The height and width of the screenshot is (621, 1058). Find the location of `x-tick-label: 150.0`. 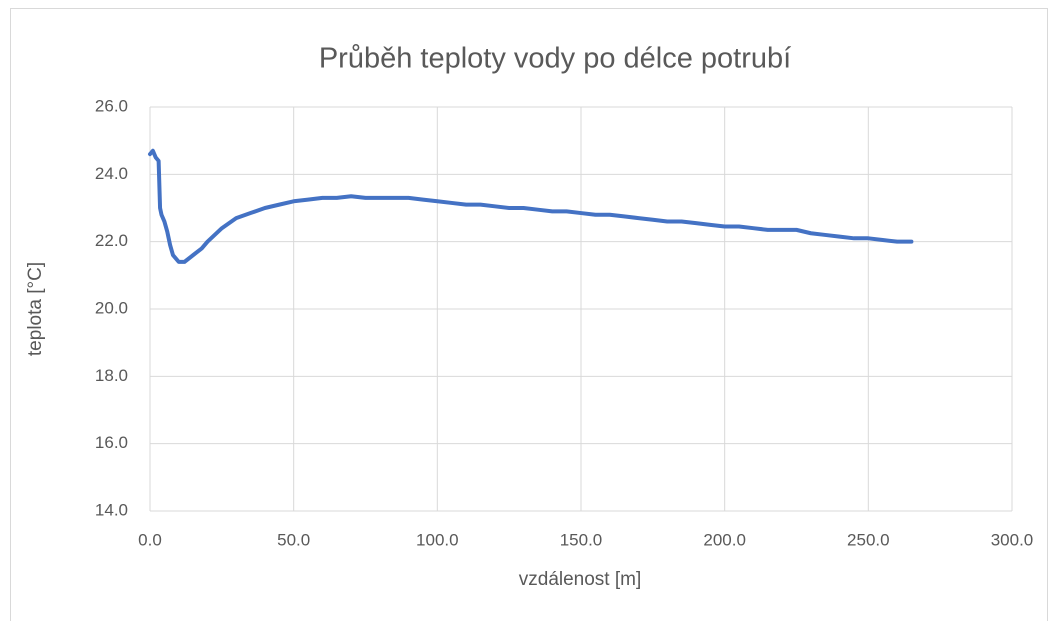

x-tick-label: 150.0 is located at coordinates (581, 539).